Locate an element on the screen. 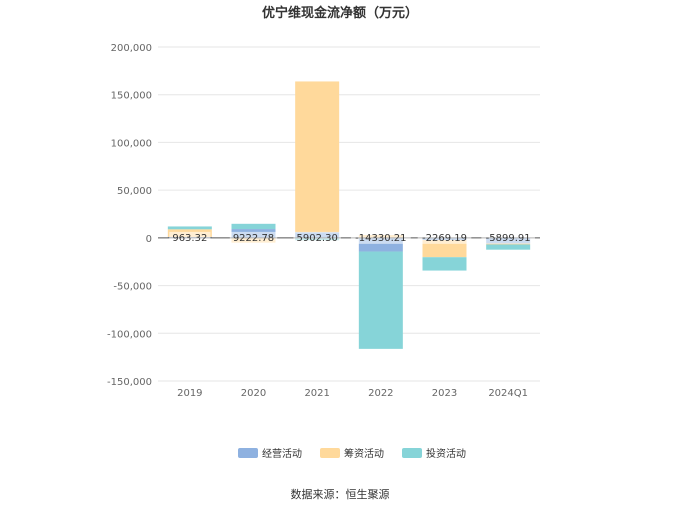 This screenshot has height=513, width=680. data-label: 9222.78 is located at coordinates (253, 238).